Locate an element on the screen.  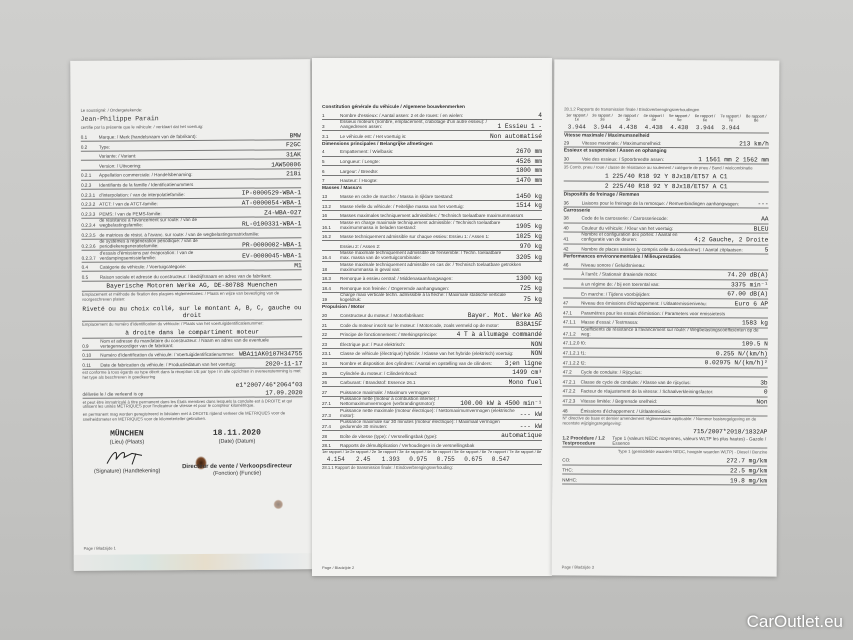
spec-code: 40 is located at coordinates (566, 228).